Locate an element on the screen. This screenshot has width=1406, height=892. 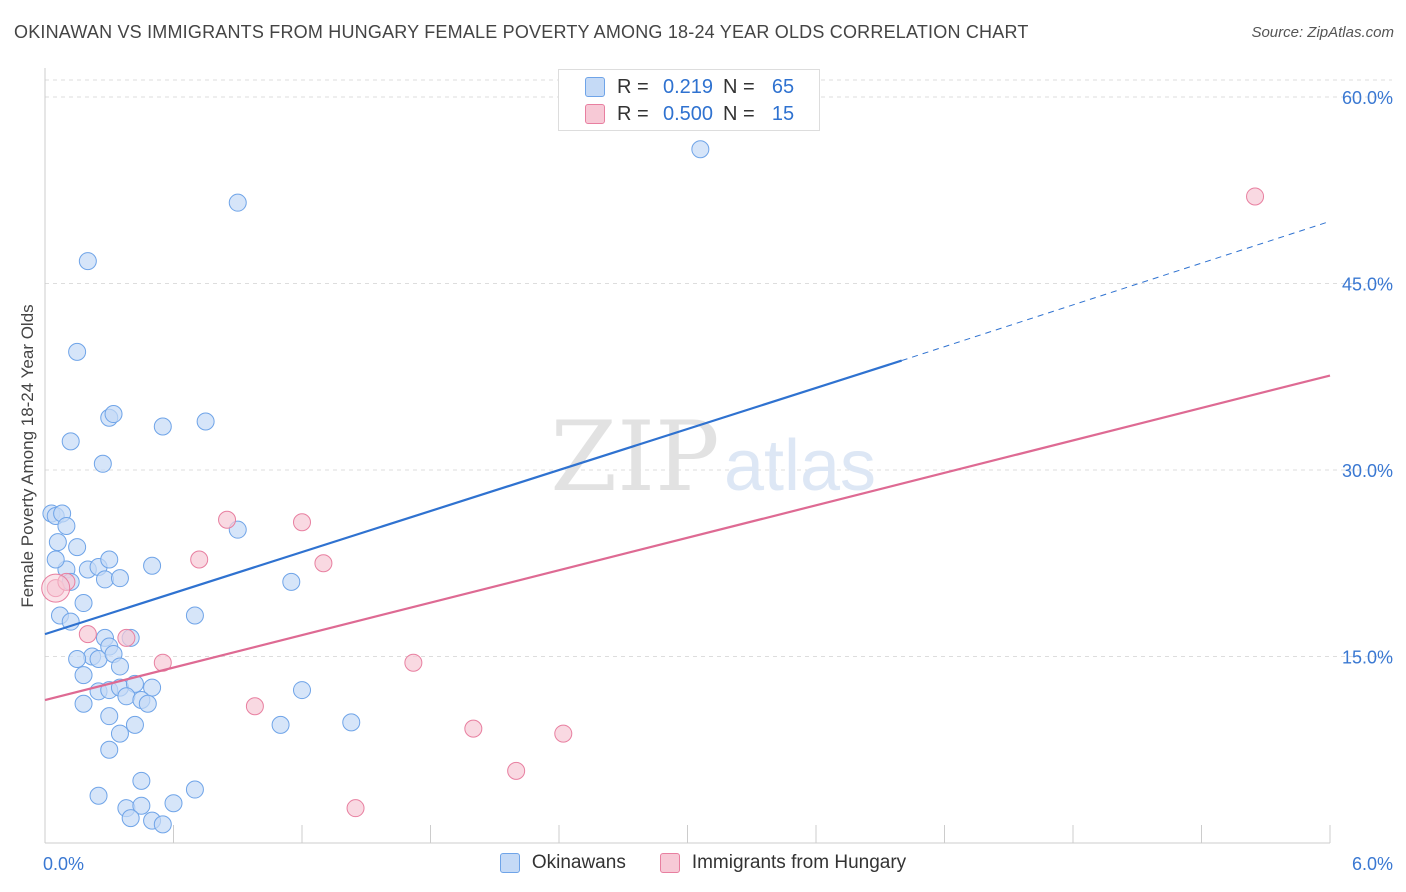
y-tick-label: 15.0% is located at coordinates (1367, 658).